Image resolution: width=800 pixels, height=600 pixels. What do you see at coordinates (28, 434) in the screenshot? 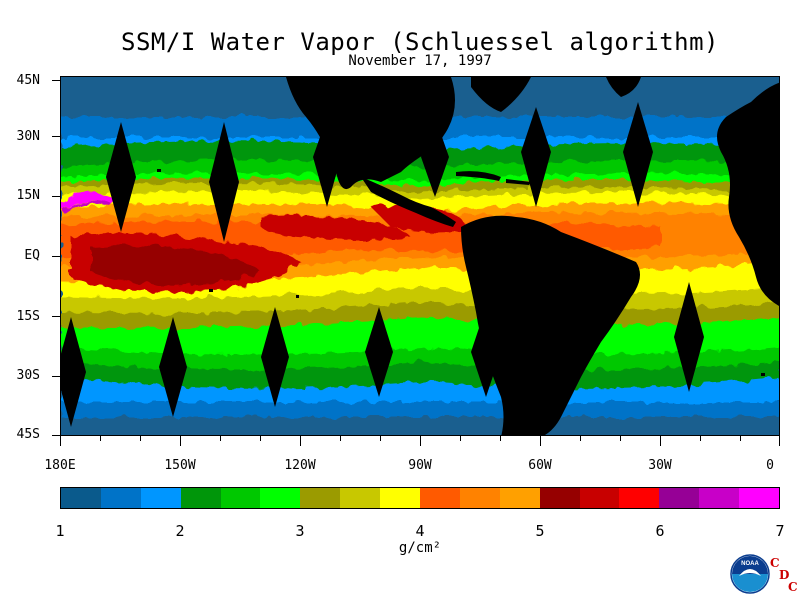
I see `lat-label-45s: 45S` at bounding box center [28, 434].